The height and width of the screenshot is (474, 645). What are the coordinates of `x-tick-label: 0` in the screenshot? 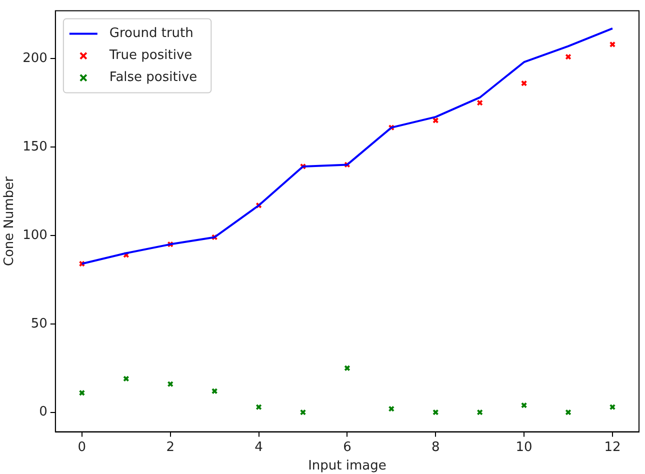 It's located at (82, 447).